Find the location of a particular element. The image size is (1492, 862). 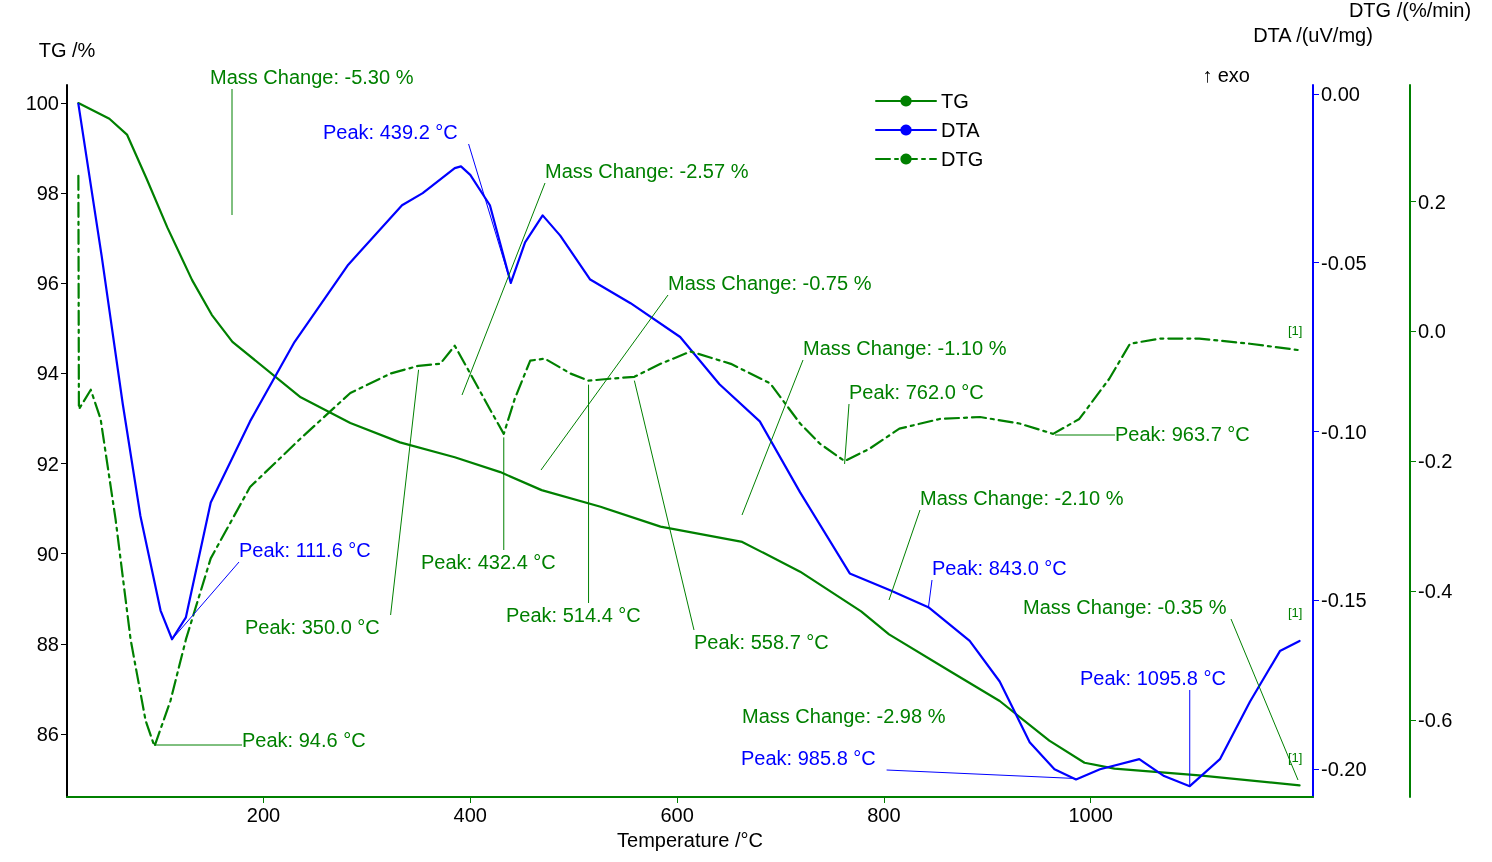

annotation: Mass Change: -2.10 % is located at coordinates (1022, 498).